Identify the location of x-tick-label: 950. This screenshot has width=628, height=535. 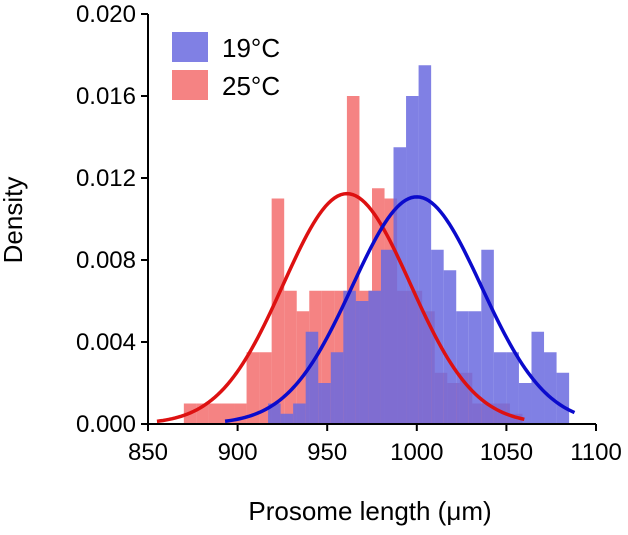
(327, 452).